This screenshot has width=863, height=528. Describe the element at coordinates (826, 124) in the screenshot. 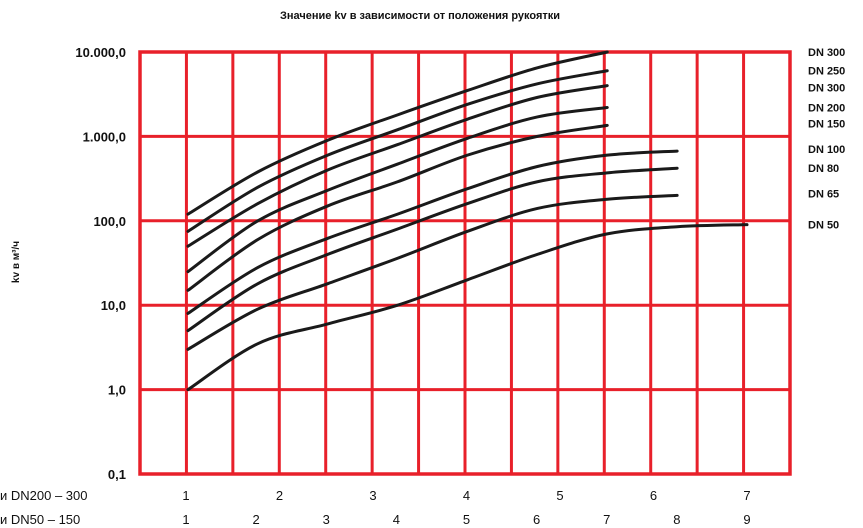

I see `series-label: DN 150` at that location.